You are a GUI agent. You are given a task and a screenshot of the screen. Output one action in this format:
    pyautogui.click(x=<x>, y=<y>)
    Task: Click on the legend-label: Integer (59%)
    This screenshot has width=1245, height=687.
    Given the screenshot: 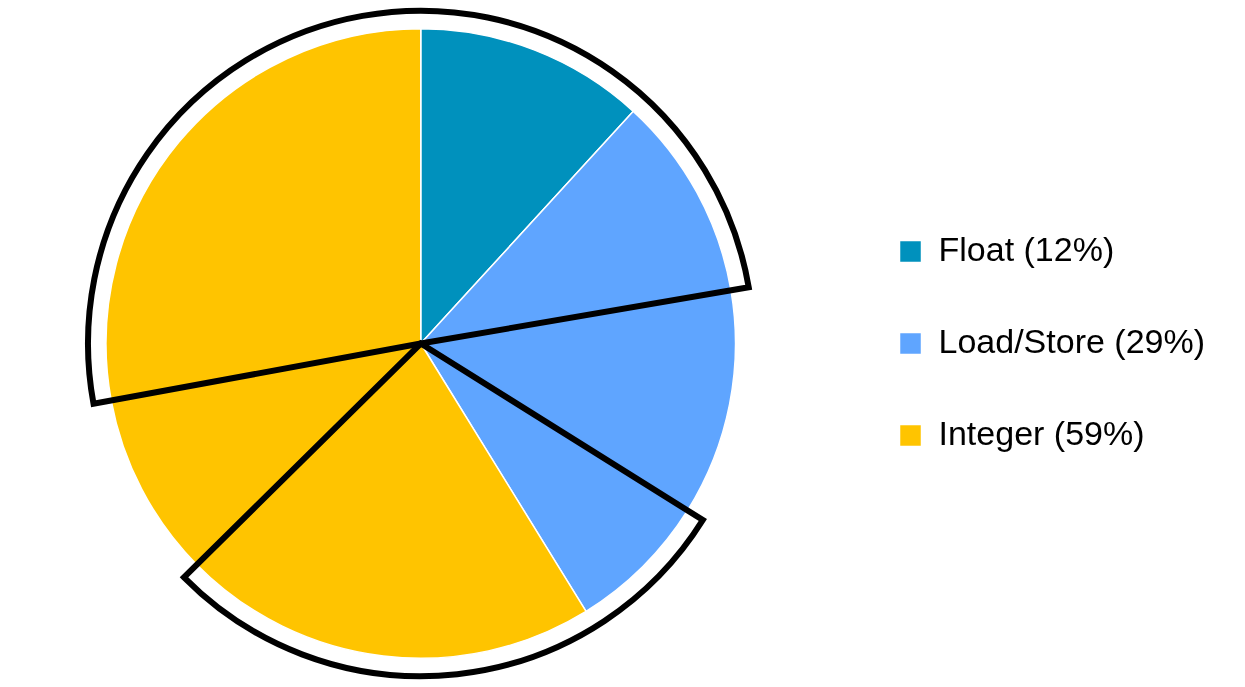 What is the action you would take?
    pyautogui.click(x=1041, y=432)
    